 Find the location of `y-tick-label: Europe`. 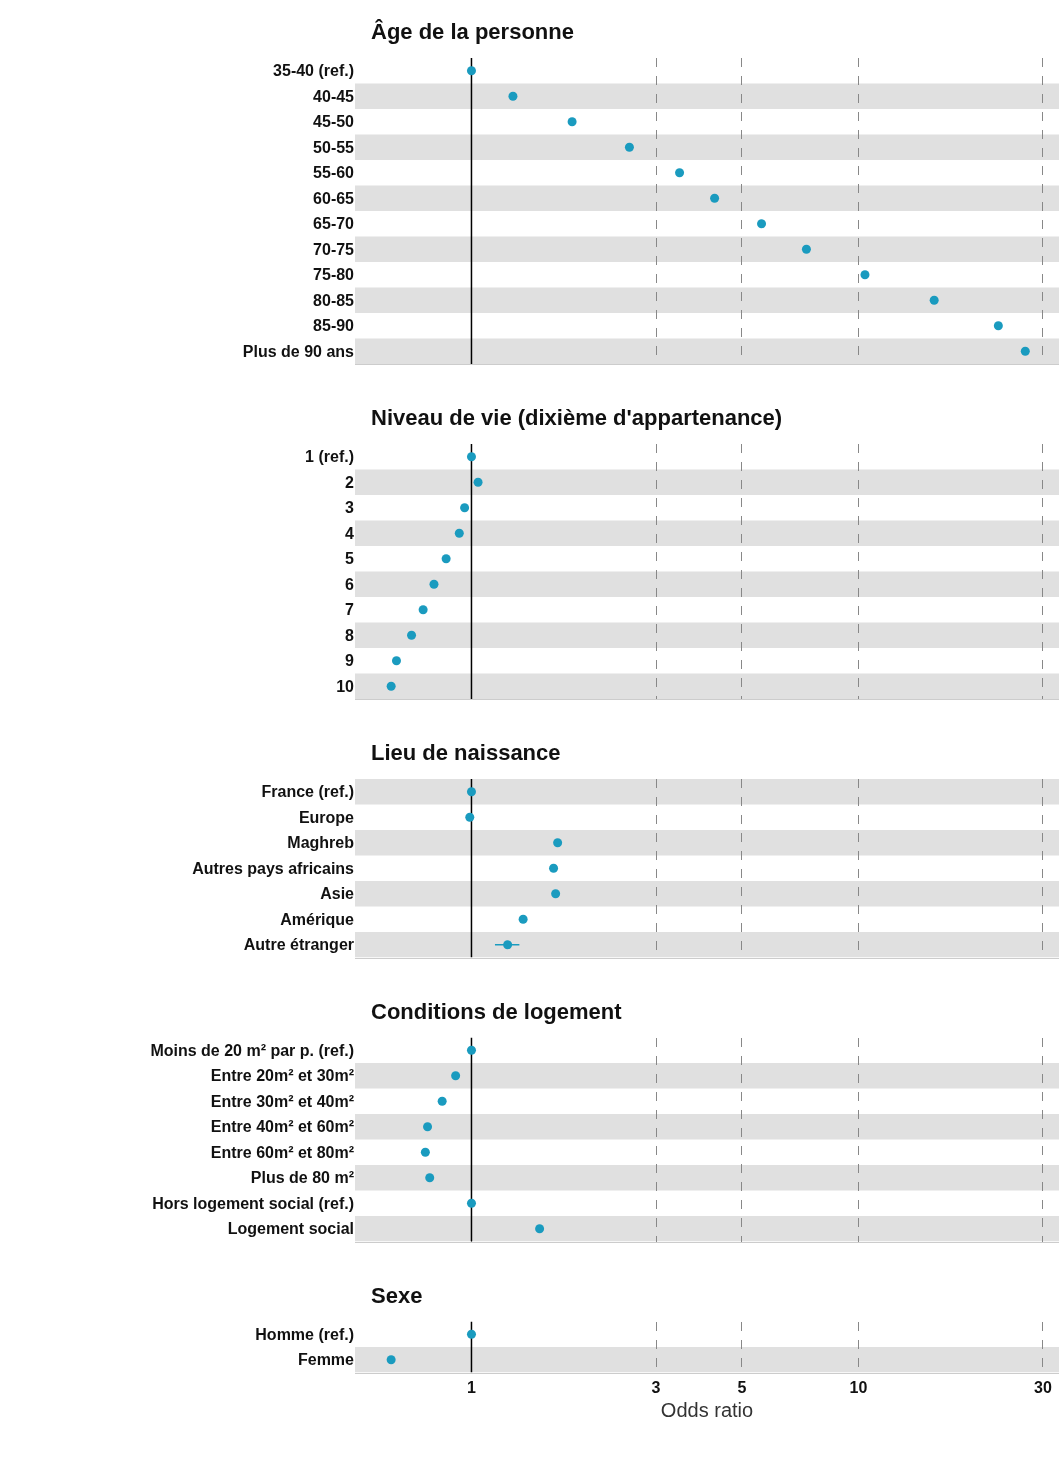

y-tick-label: Europe is located at coordinates (326, 817).